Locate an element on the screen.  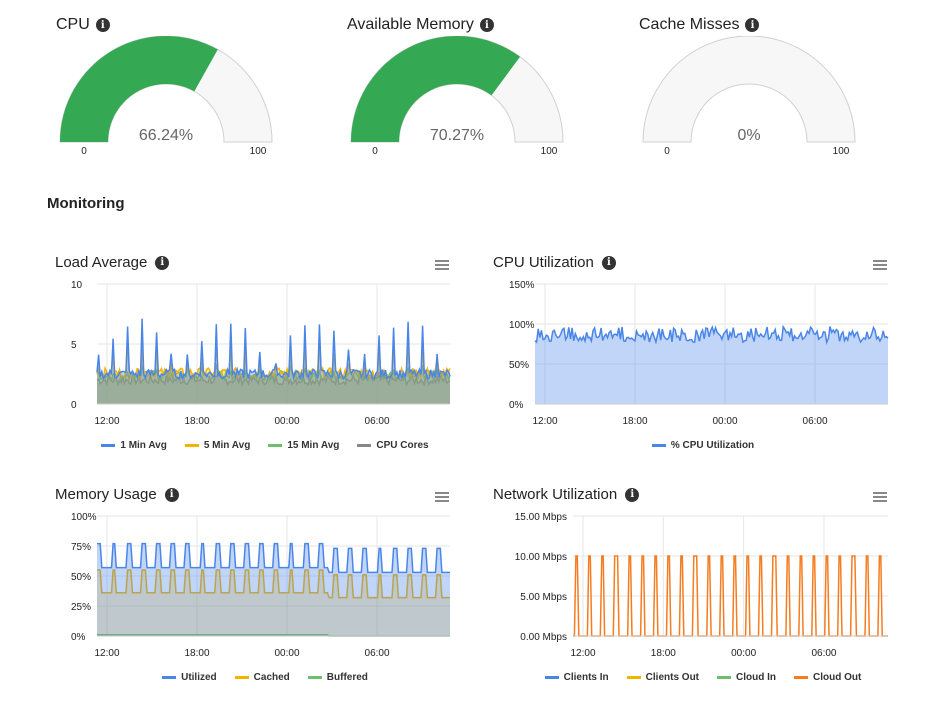
gauge-max-label: 100 is located at coordinates (841, 151).